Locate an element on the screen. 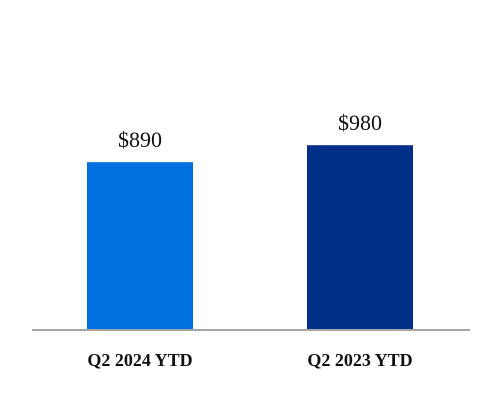 Image resolution: width=500 pixels, height=400 pixels. category-label-1: Q2 2024 YTD is located at coordinates (139, 360).